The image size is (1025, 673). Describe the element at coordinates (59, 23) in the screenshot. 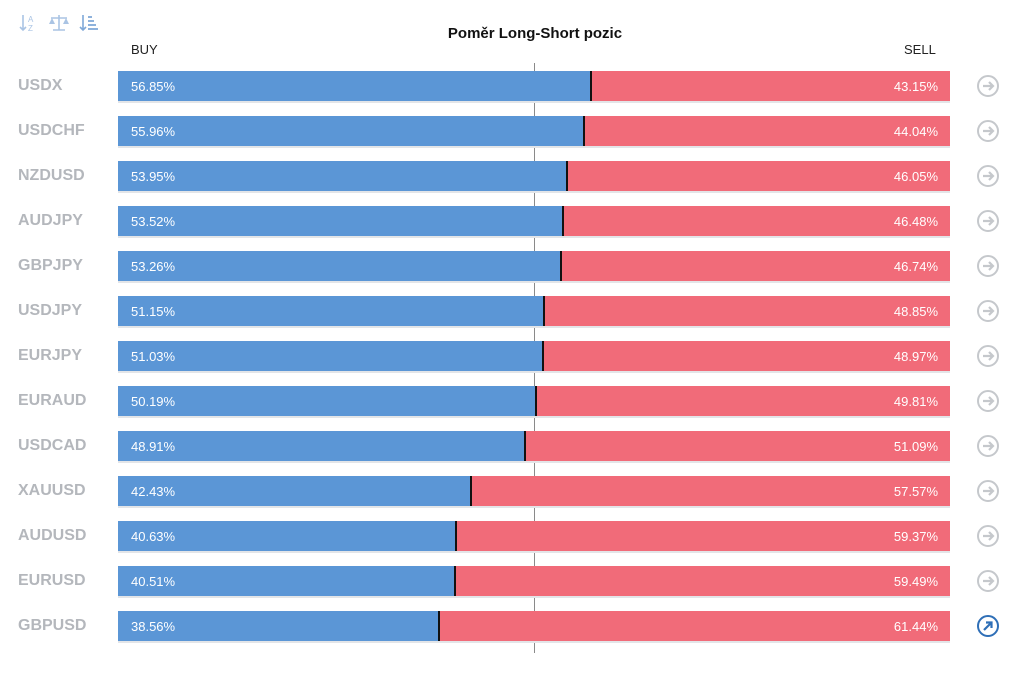

I see `balance-scale-icon` at that location.